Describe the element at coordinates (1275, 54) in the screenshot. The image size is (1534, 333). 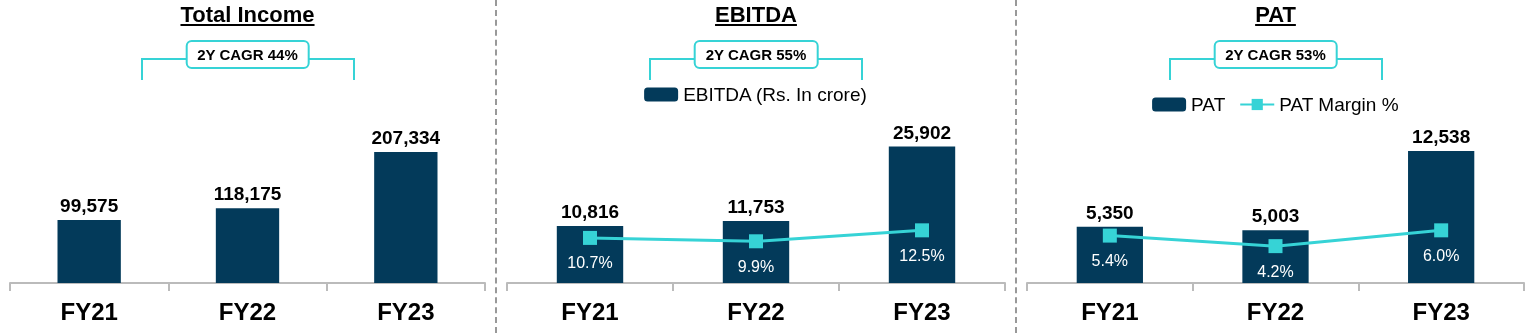
I see `text: 2Y CAGR 53%` at that location.